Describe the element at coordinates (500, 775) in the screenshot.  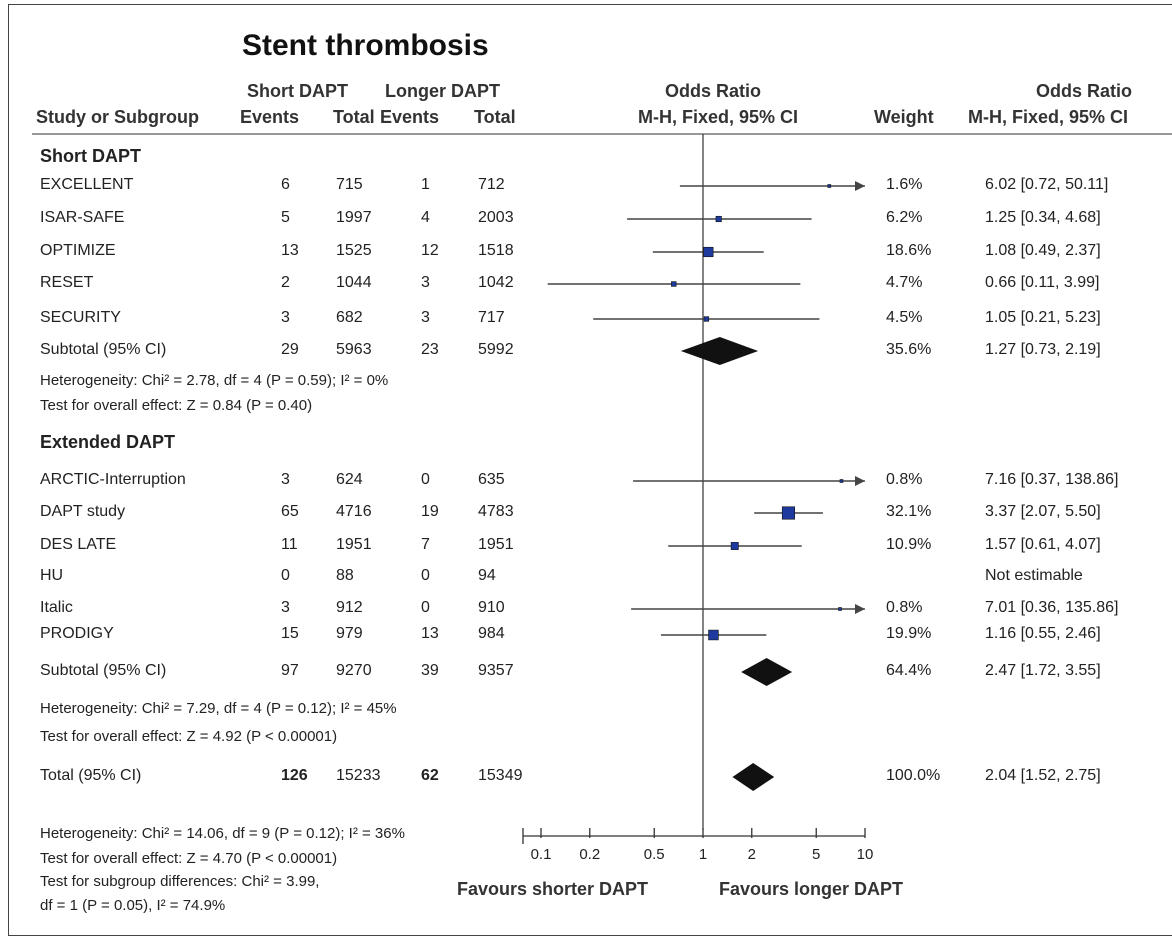
I see `total-longer-sum: 15349` at that location.